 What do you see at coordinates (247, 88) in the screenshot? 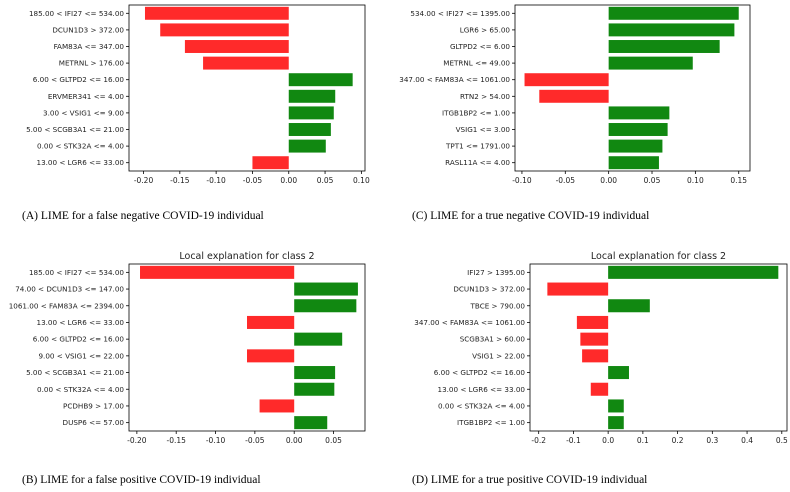
I see `axes-frame-a` at bounding box center [247, 88].